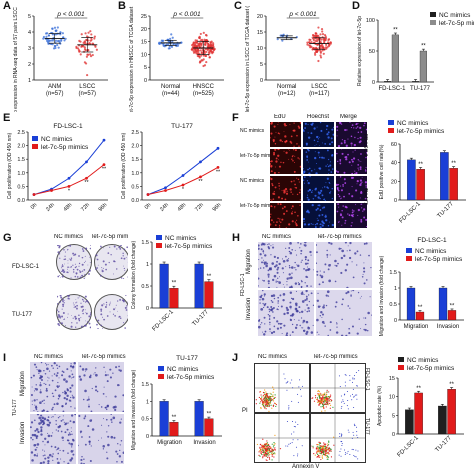 The width and height of the screenshot is (474, 474). Describe the element at coordinates (87, 87) in the screenshot. I see `x-category-label: LSCC` at that location.